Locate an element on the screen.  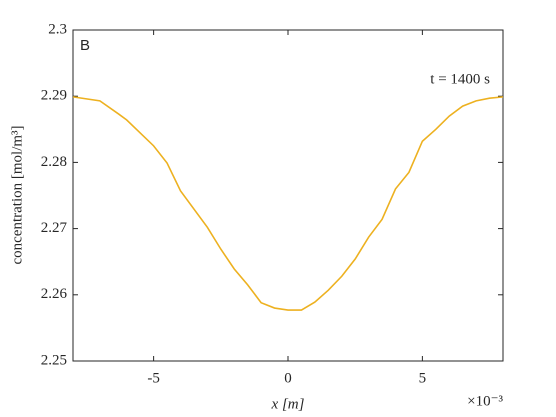
y-tick-label: 2.28 is located at coordinates (54, 162).